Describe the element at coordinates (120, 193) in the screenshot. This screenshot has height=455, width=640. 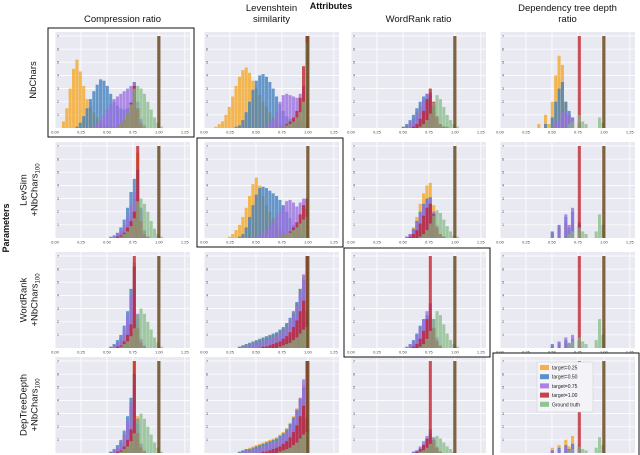
I see `panel-r1-c0: 0.00 0.25 0.50 0.75 1.00 1.25 1 2 3 4 5 6 7` at that location.